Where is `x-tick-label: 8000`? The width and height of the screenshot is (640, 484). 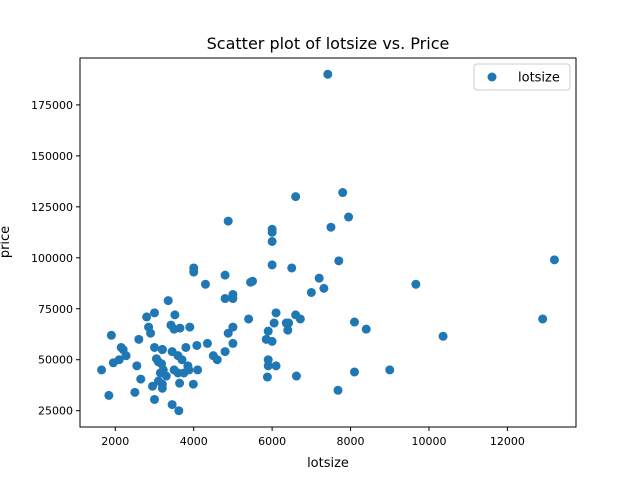 x-tick-label: 8000 is located at coordinates (351, 441).